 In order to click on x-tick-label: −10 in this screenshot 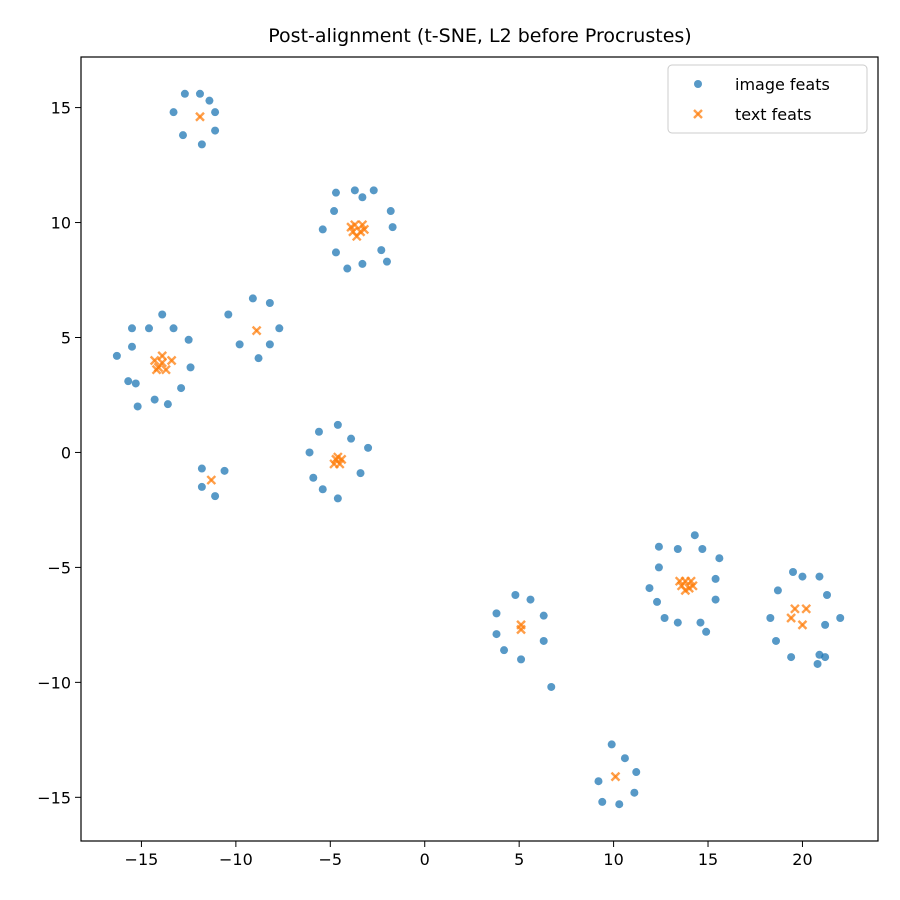, I will do `click(236, 859)`.